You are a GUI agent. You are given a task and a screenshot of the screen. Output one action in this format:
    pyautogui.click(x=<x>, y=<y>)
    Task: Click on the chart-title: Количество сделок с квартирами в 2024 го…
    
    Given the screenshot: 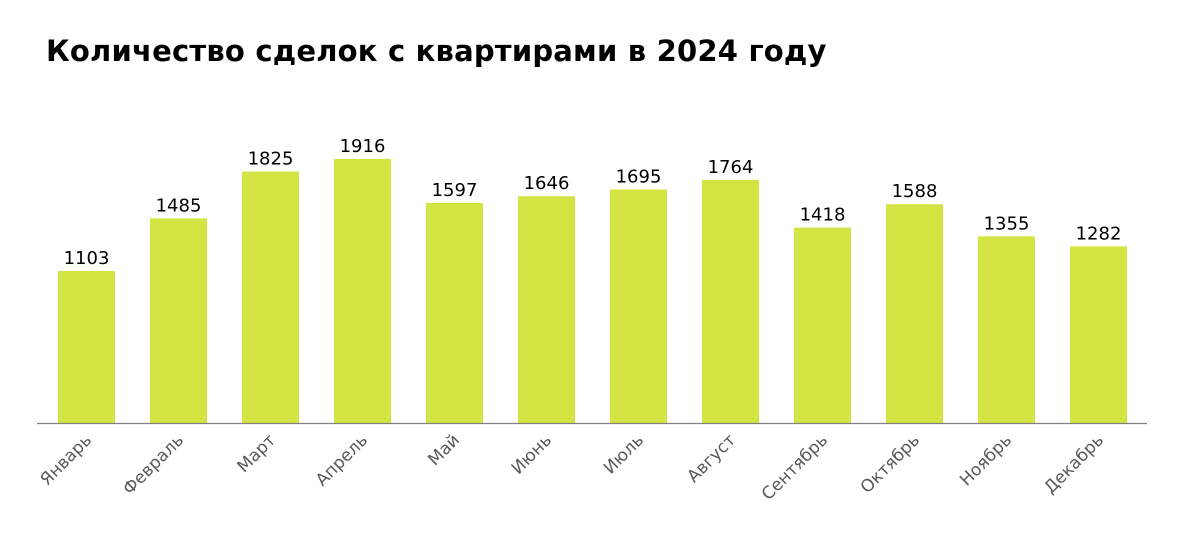 What is the action you would take?
    pyautogui.click(x=436, y=51)
    